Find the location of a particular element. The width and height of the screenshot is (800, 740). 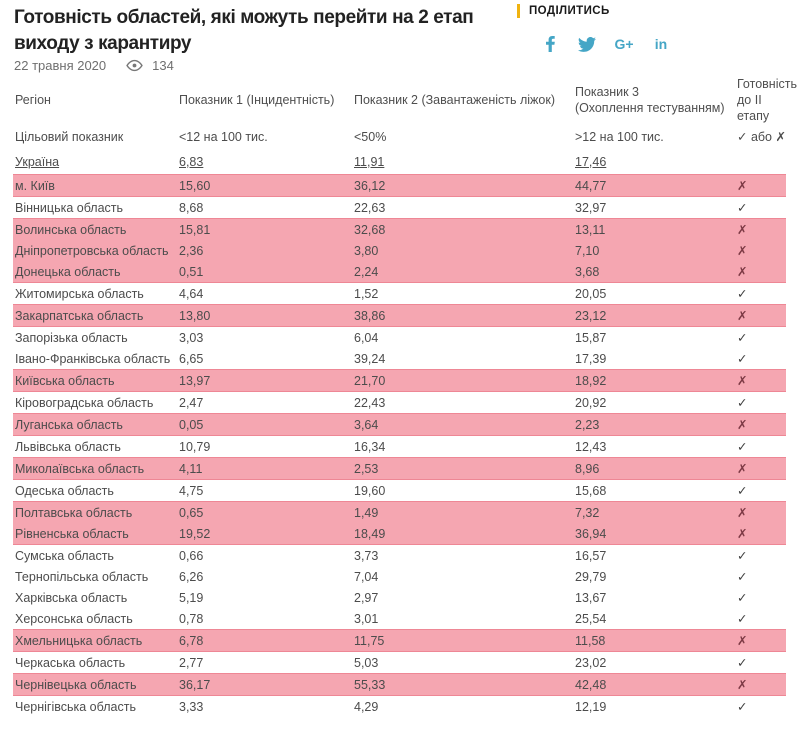

indicator1-cell: 6,26 is located at coordinates (191, 576).